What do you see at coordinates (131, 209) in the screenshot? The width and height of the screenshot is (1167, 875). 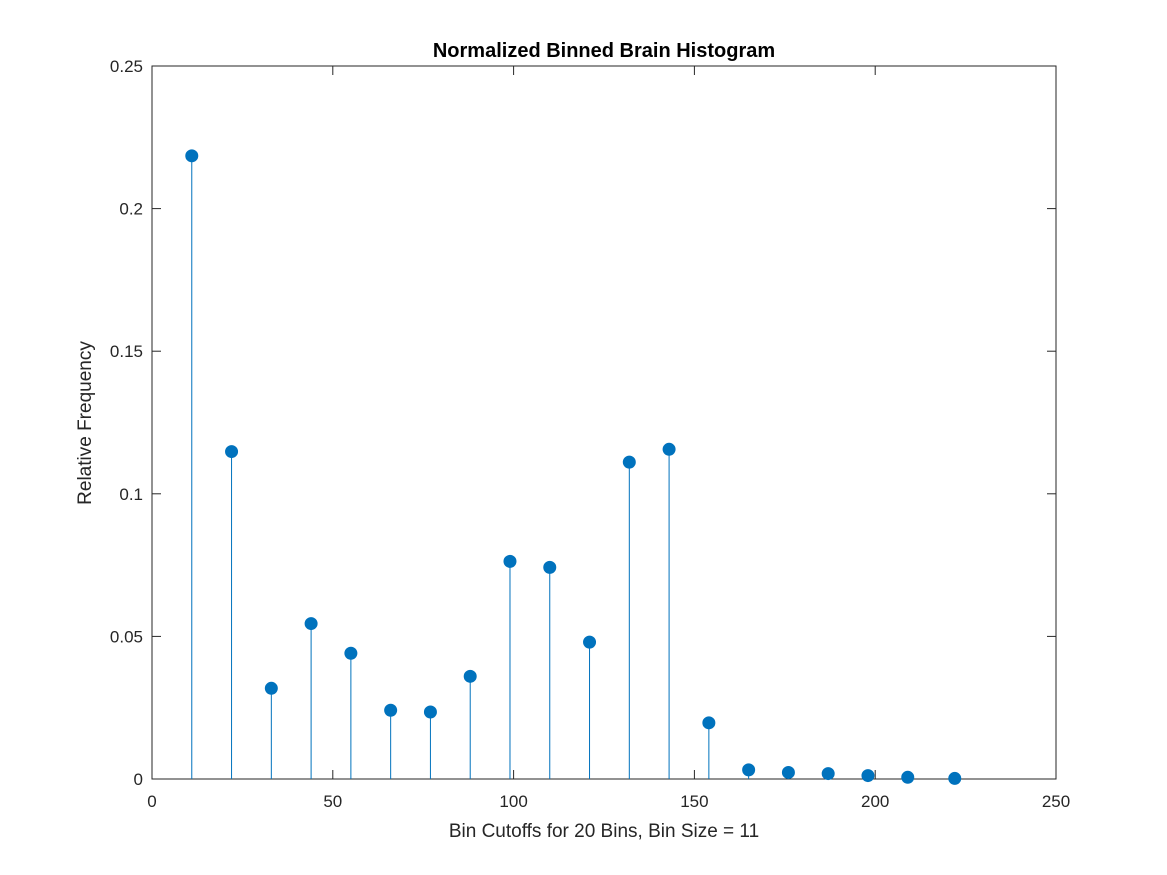 I see `y-tick-label: 0.2` at bounding box center [131, 209].